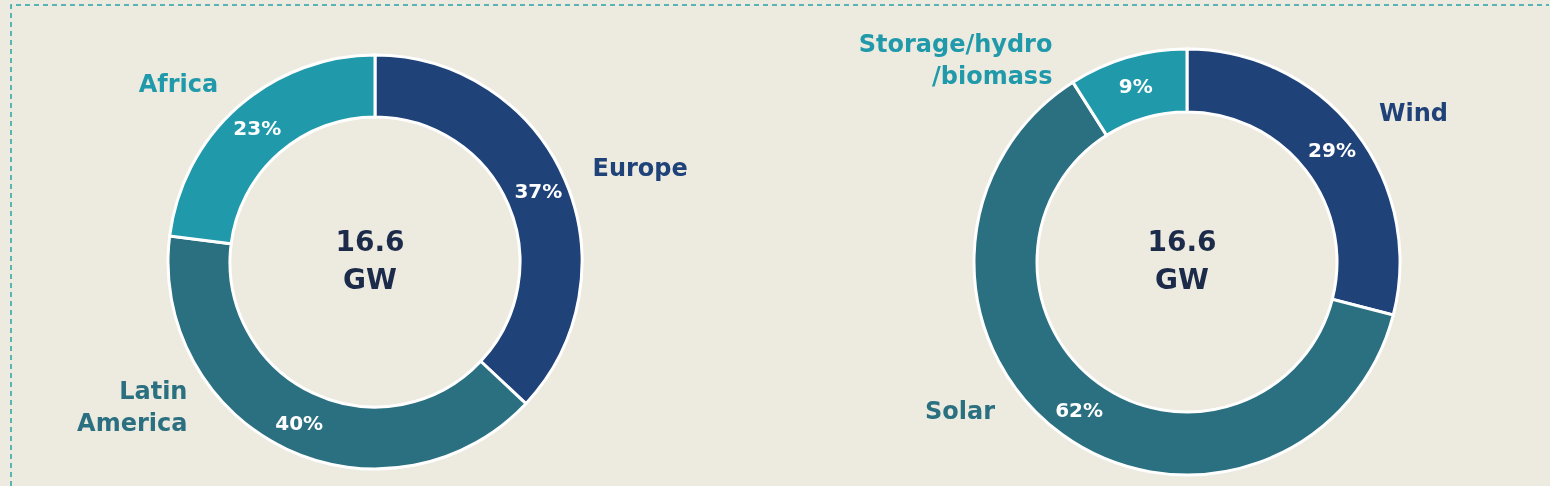 Image resolution: width=1550 pixels, height=486 pixels. I want to click on data-label: 37%, so click(538, 191).